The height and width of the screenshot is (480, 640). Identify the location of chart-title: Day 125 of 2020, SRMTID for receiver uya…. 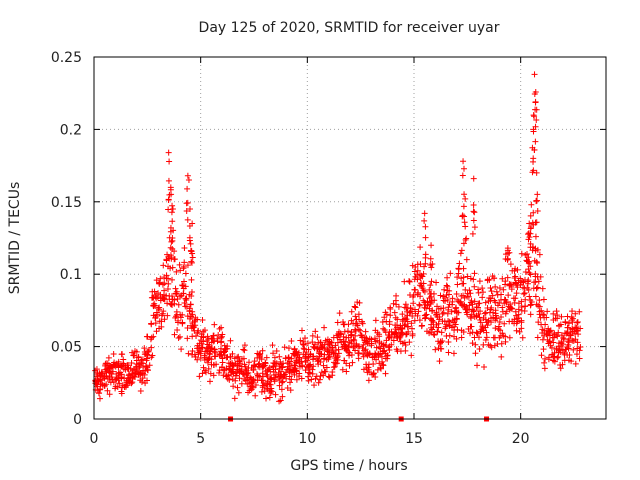
(349, 28).